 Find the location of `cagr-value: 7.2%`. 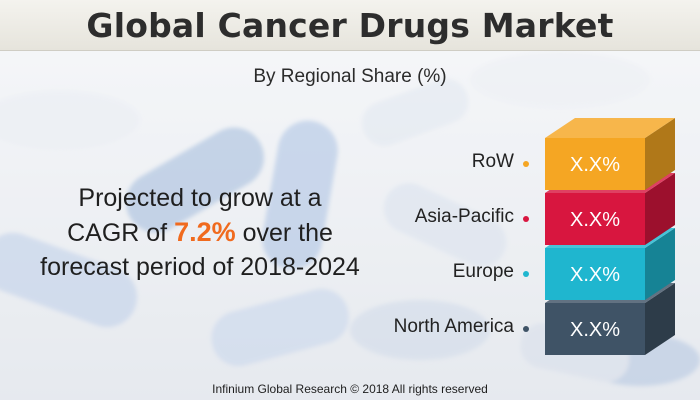

cagr-value: 7.2% is located at coordinates (205, 232).